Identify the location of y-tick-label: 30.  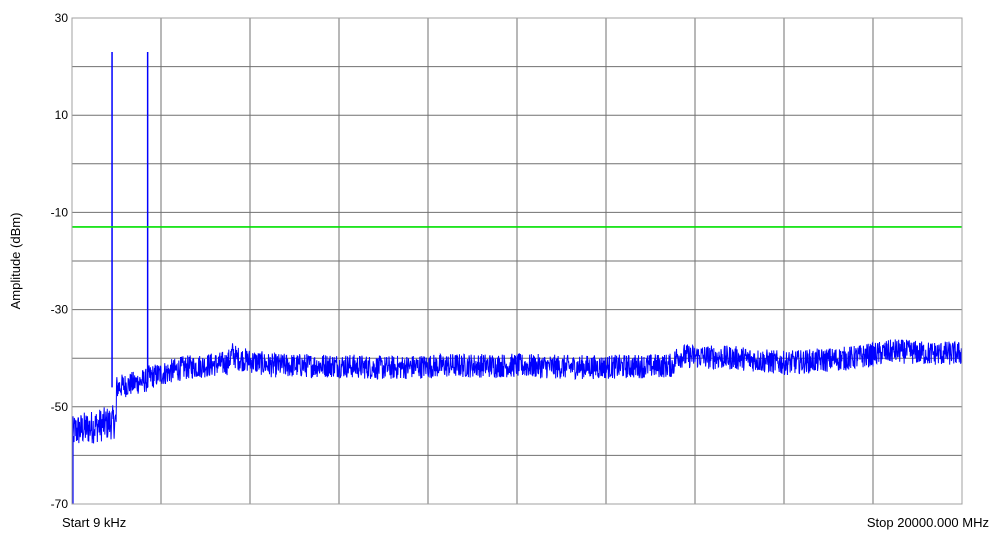
(62, 18).